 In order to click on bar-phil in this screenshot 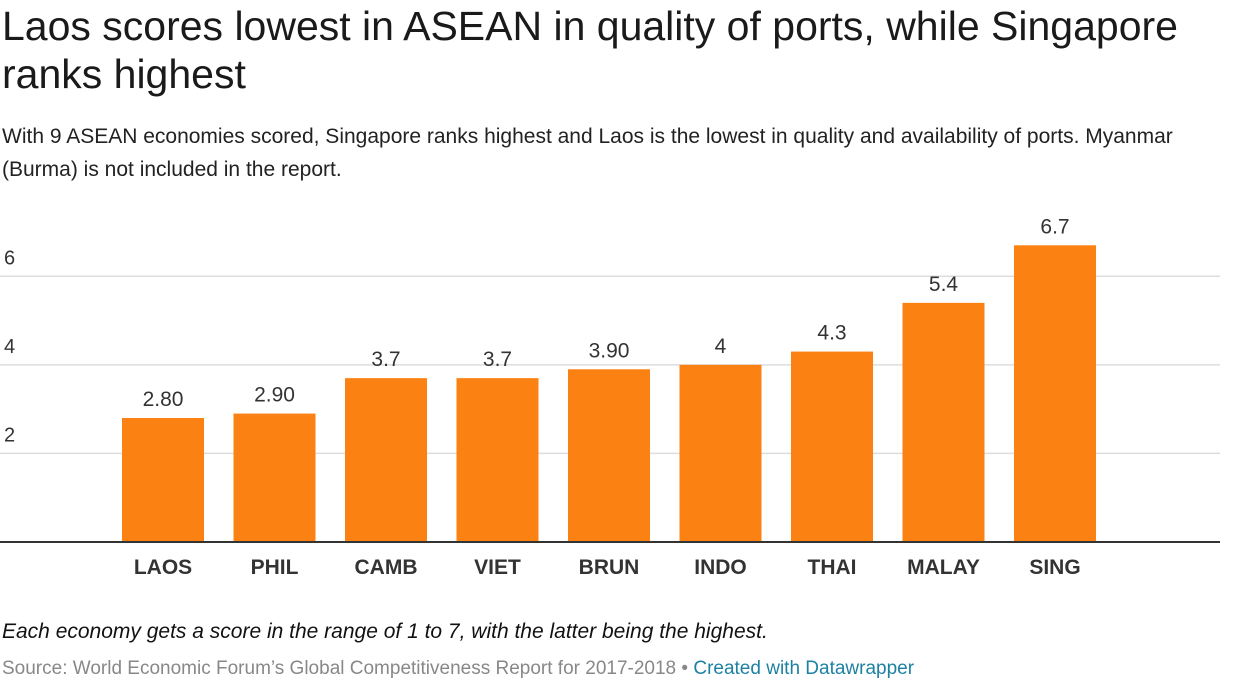, I will do `click(274, 477)`.